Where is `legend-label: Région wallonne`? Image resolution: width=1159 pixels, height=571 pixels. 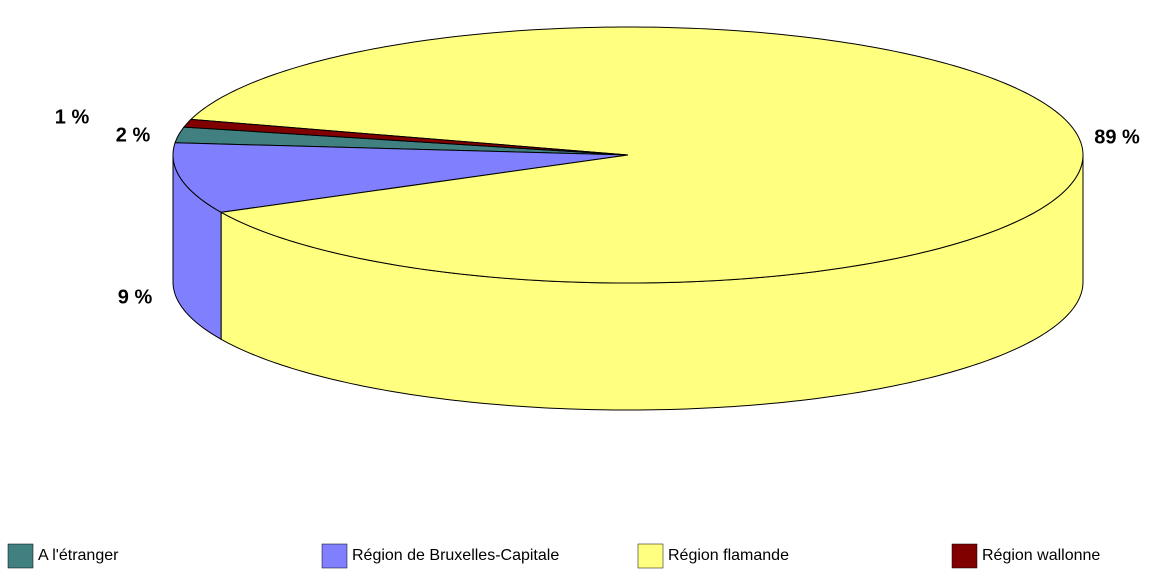
legend-label: Région wallonne is located at coordinates (1041, 555).